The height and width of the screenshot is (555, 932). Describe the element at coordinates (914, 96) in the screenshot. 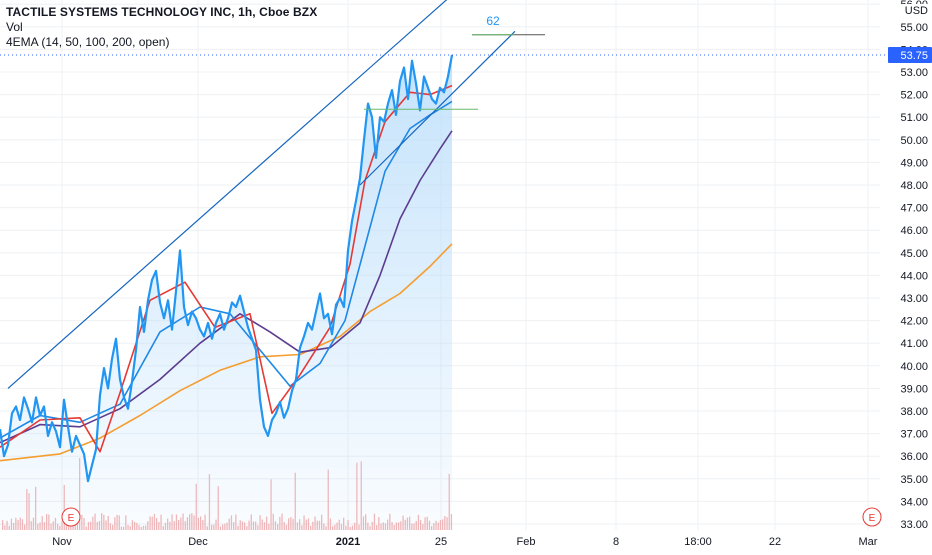

I see `y-tick-label: 52.00` at that location.